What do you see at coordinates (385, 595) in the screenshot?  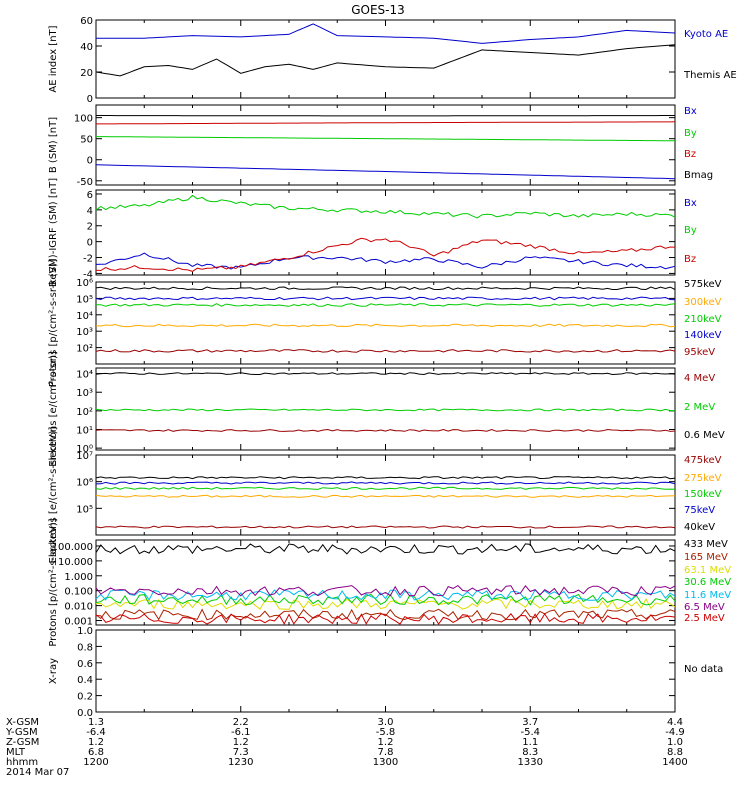 I see `series-line-11.6-mev` at bounding box center [385, 595].